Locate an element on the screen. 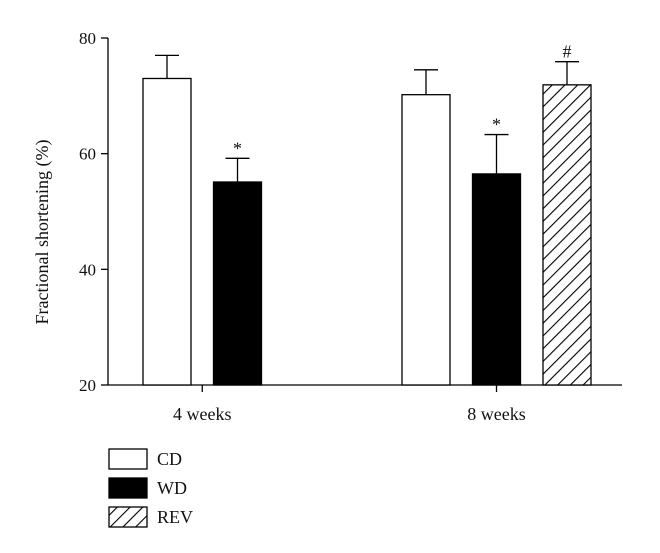 This screenshot has width=660, height=553. x-group-label: 4 weeks is located at coordinates (202, 414).